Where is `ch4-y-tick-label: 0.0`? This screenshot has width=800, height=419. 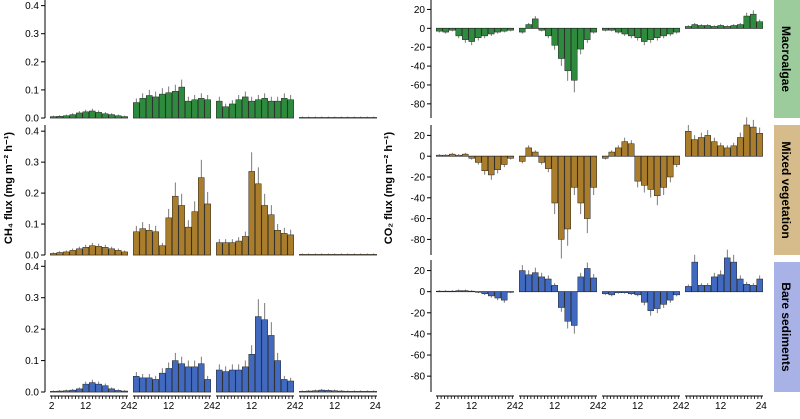
ch4-y-tick-label: 0.0 is located at coordinates (32, 119).